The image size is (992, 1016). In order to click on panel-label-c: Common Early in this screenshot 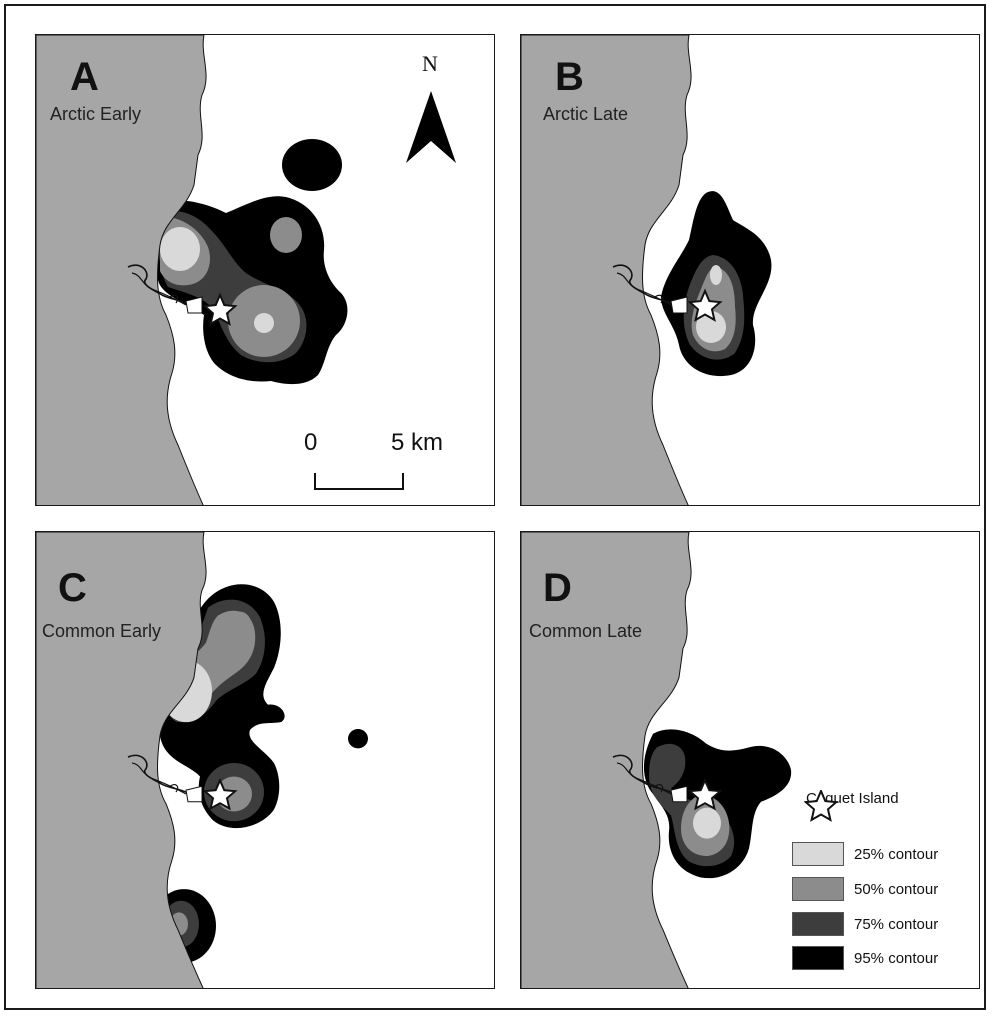, I will do `click(102, 631)`.